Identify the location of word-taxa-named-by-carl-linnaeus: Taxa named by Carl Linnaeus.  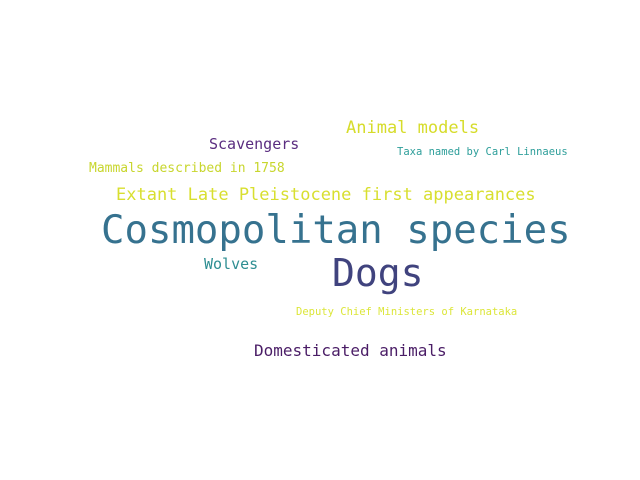
(482, 152).